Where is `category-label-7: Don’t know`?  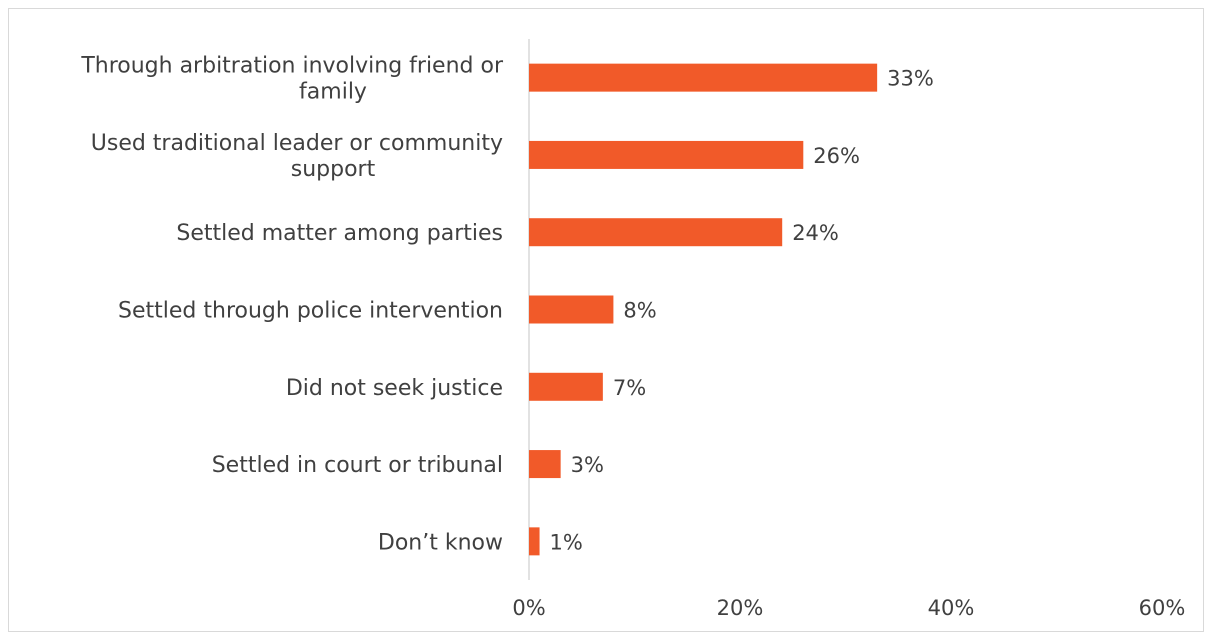
category-label-7: Don’t know is located at coordinates (440, 542).